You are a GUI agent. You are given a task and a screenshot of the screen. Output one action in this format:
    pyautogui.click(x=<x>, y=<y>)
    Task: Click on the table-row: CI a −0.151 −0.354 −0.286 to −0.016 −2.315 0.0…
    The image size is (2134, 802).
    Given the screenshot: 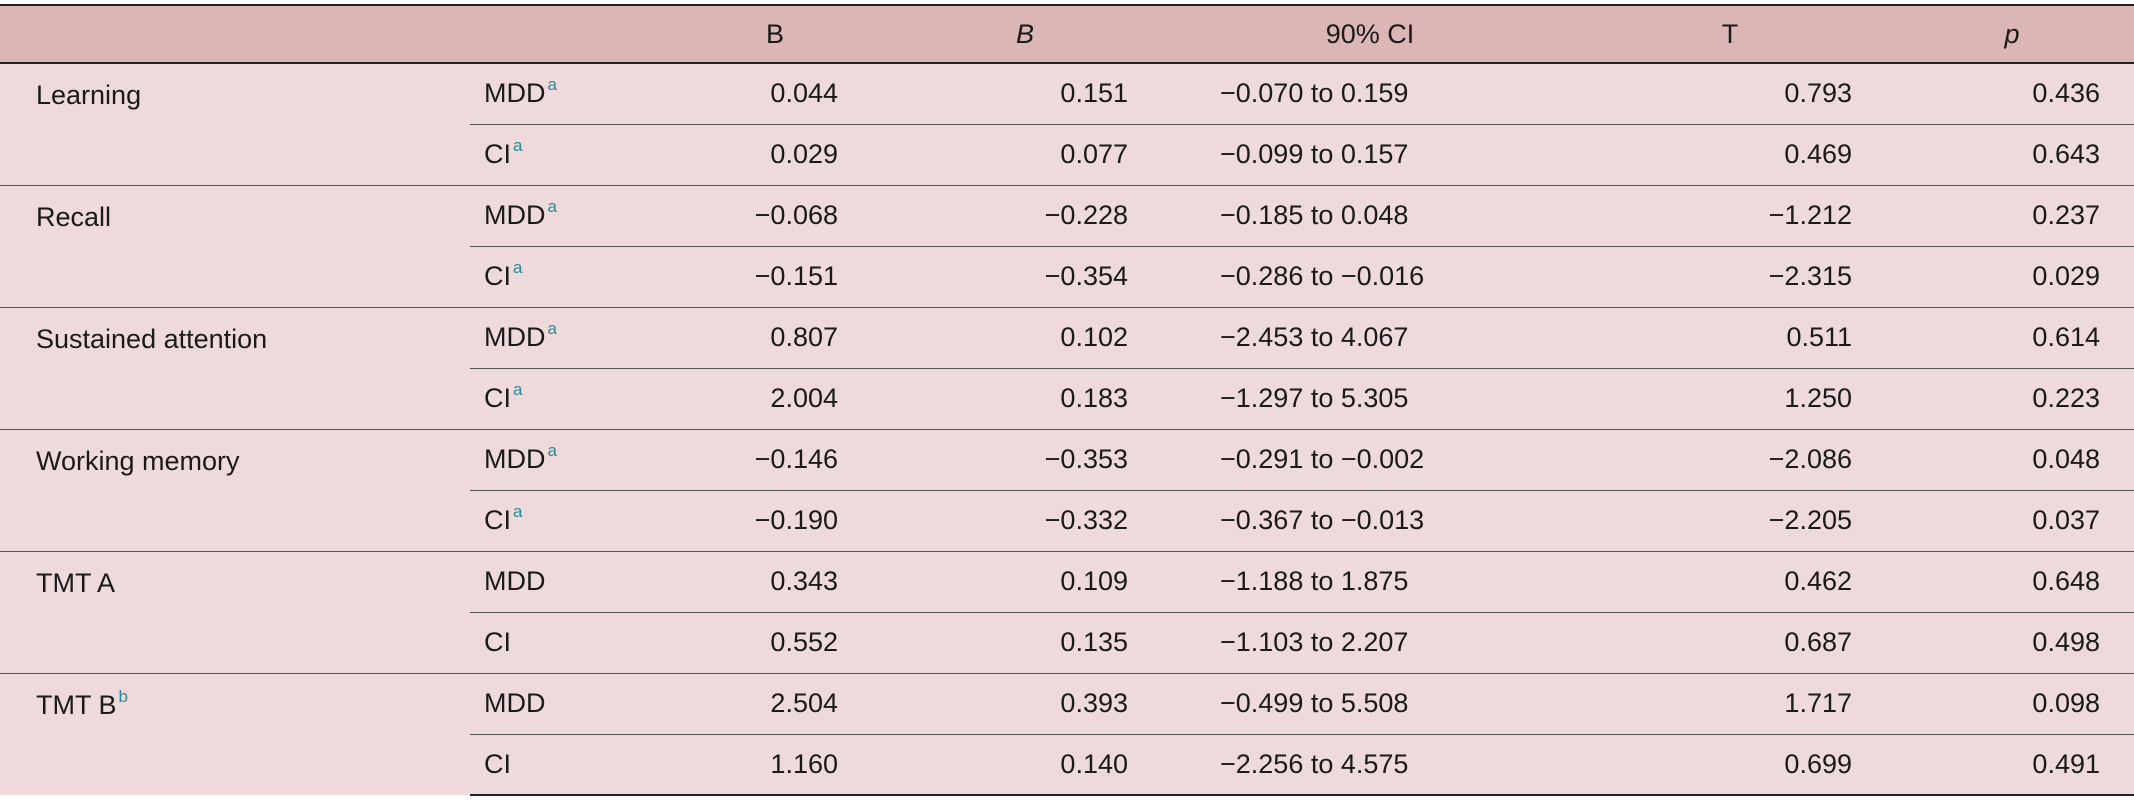 What is the action you would take?
    pyautogui.click(x=1067, y=276)
    